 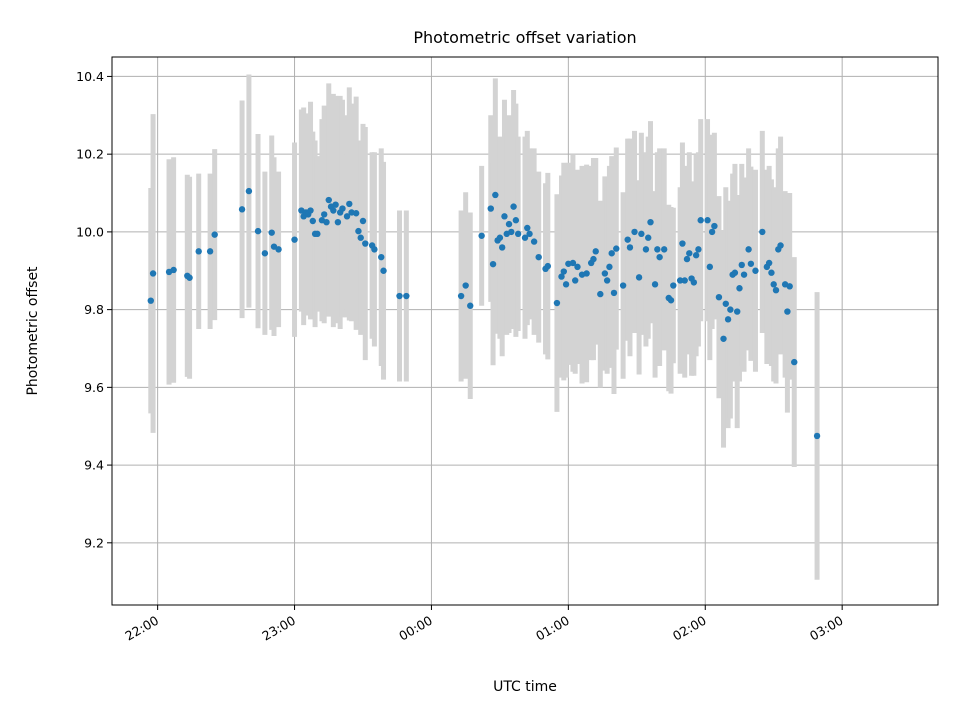 I want to click on y-tick-label: 10.2, so click(x=90, y=154).